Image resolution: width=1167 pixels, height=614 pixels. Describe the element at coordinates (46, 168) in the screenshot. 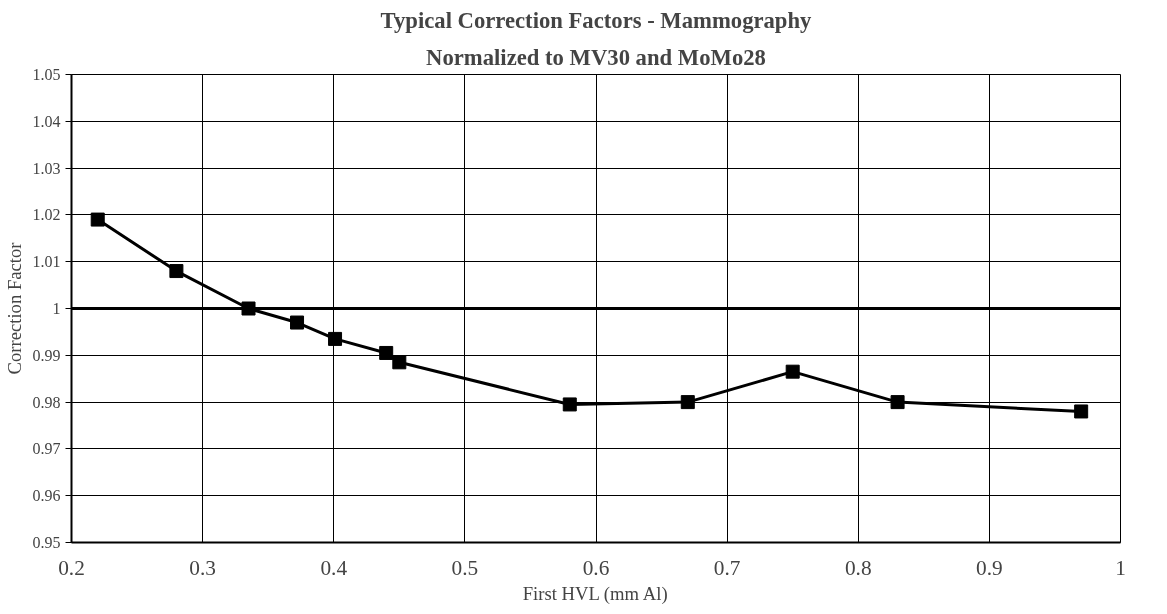

I see `y-tick-label: 1.03` at that location.